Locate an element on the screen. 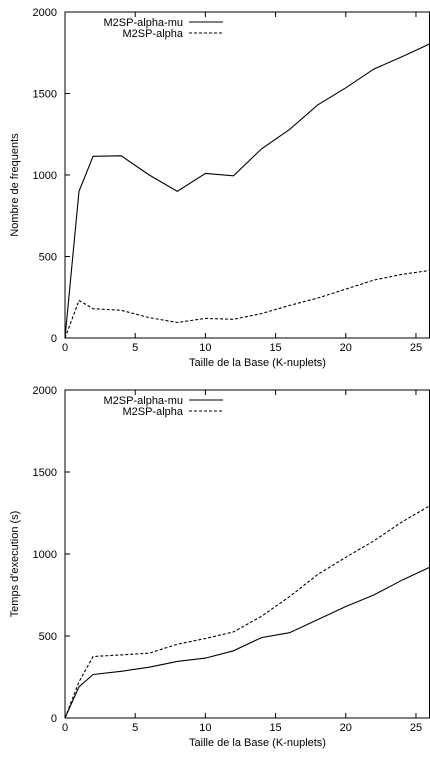 Image resolution: width=430 pixels, height=757 pixels. y-axis-label: Temps d'execution (s) is located at coordinates (15, 564).